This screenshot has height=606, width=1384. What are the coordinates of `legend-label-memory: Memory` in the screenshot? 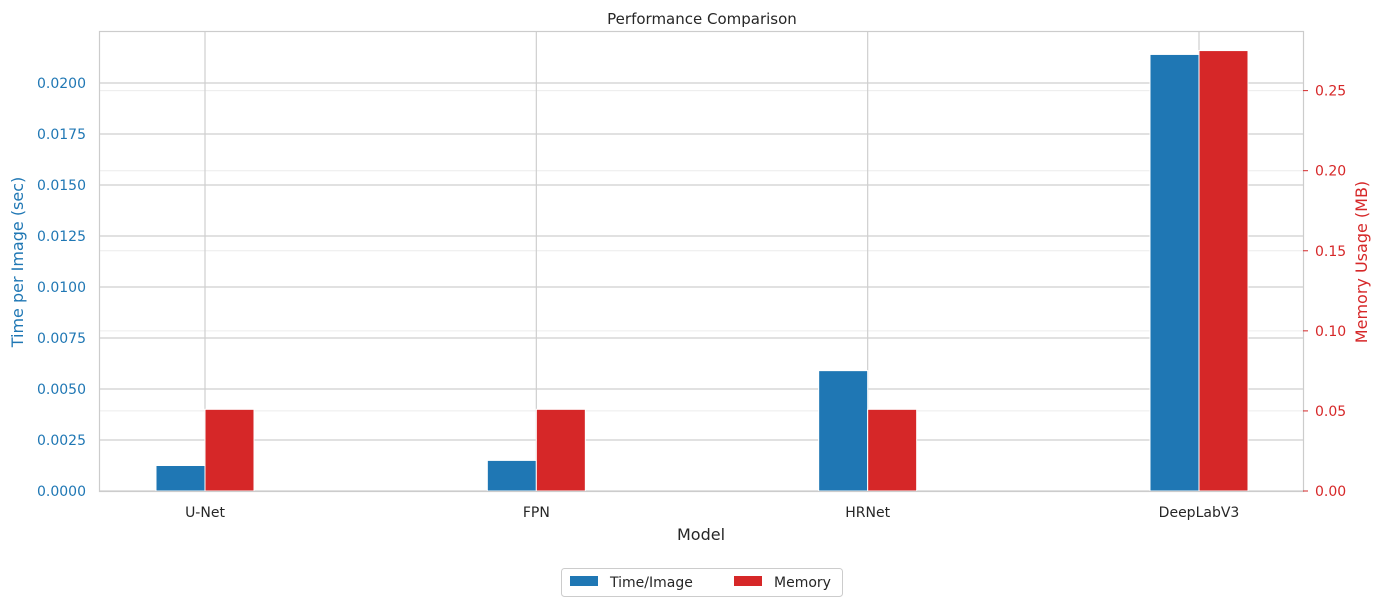 It's located at (802, 583).